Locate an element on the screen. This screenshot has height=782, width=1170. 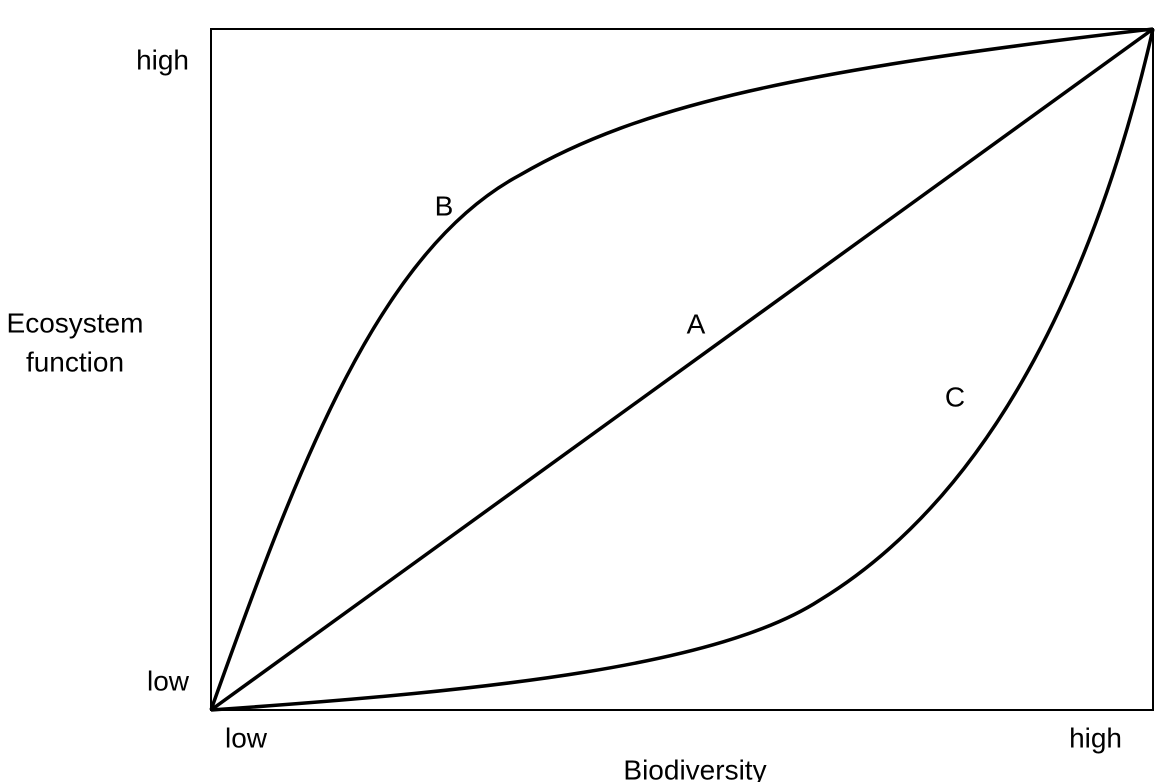
x-low-label: low is located at coordinates (246, 737).